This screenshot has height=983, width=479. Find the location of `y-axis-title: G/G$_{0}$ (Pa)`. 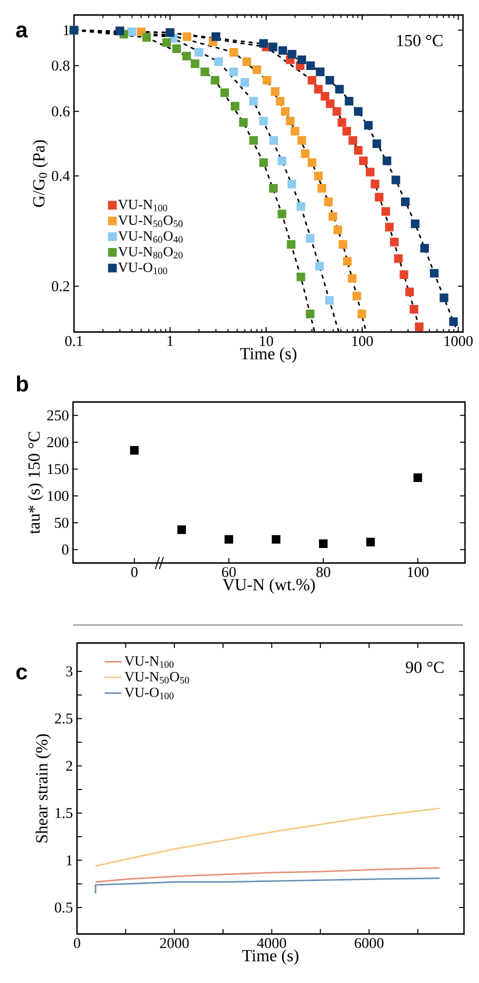

y-axis-title: G/G$_{0}$ (Pa) is located at coordinates (40, 173).